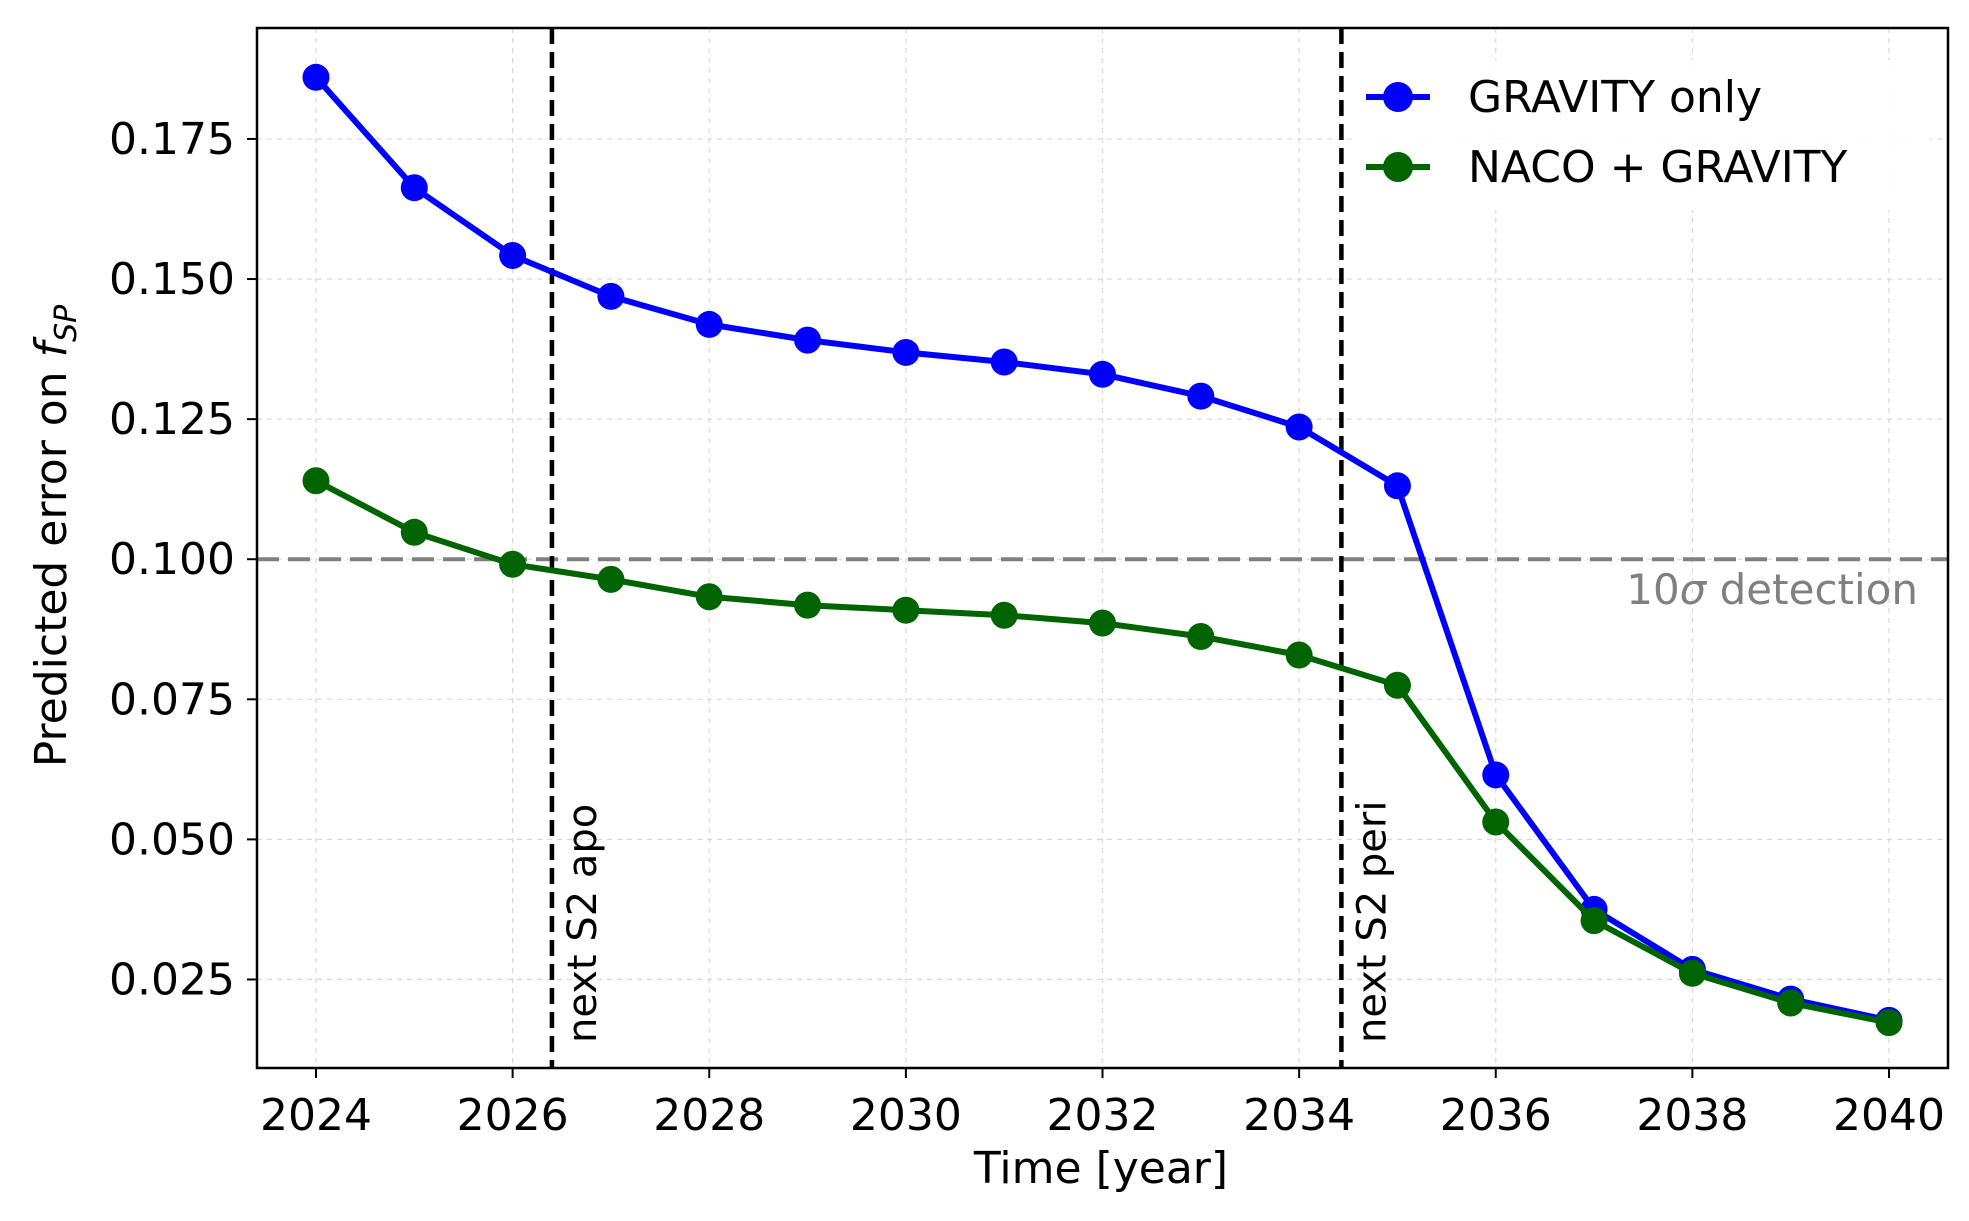 This screenshot has width=1969, height=1221. What do you see at coordinates (172, 979) in the screenshot?
I see `y-tick-label: 0.025` at bounding box center [172, 979].